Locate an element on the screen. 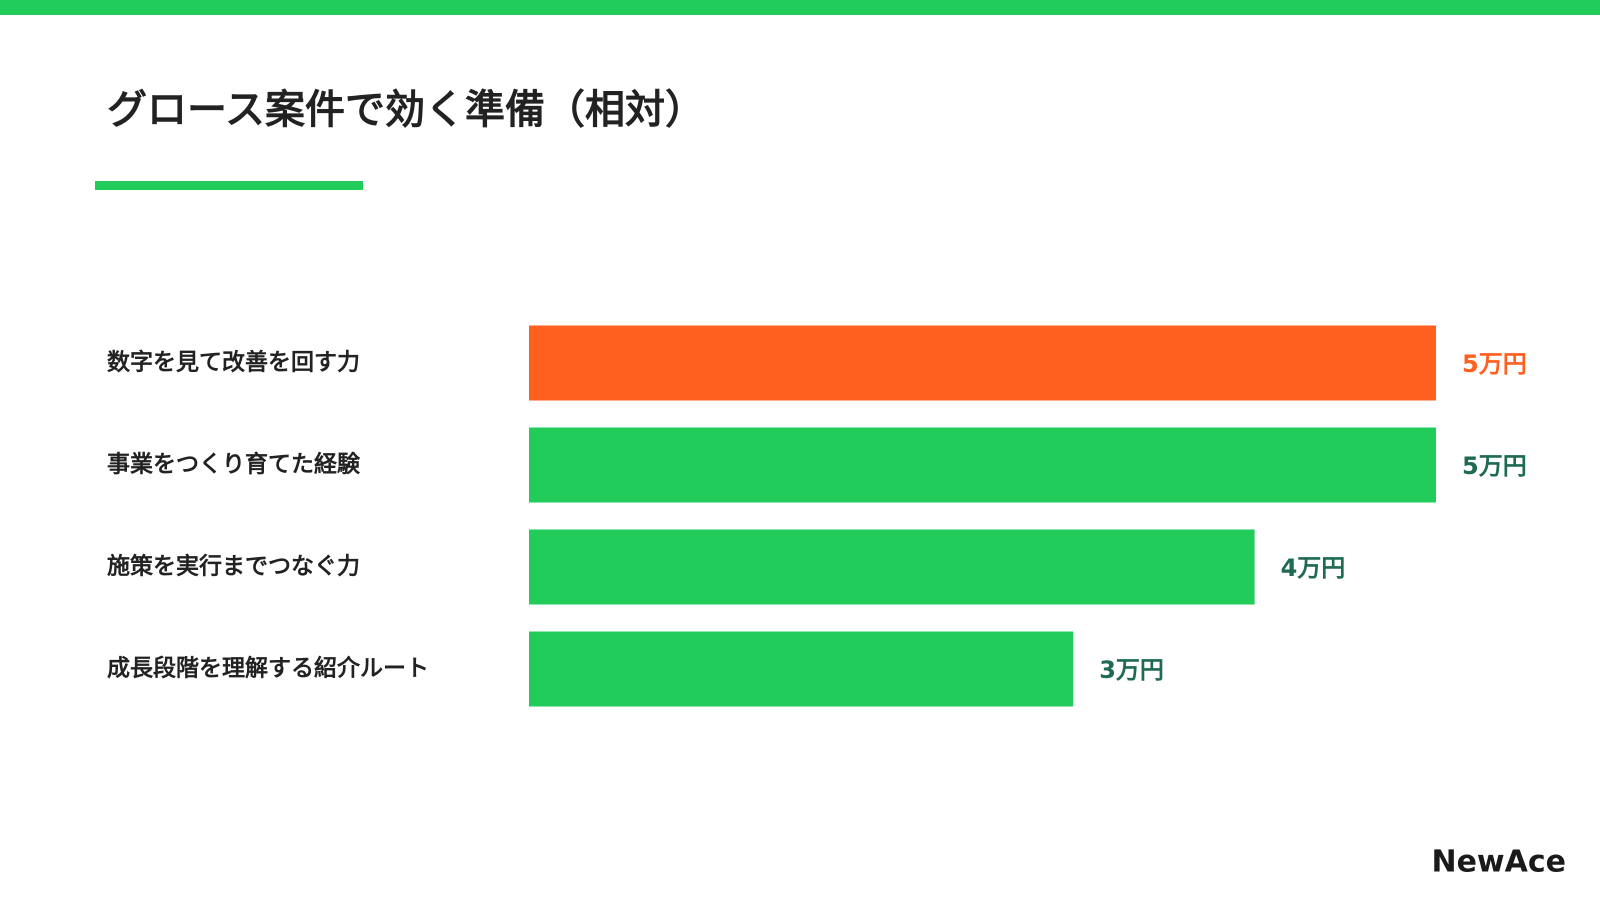  chart-title: グロース案件で効く準備（相対） is located at coordinates (406, 110).